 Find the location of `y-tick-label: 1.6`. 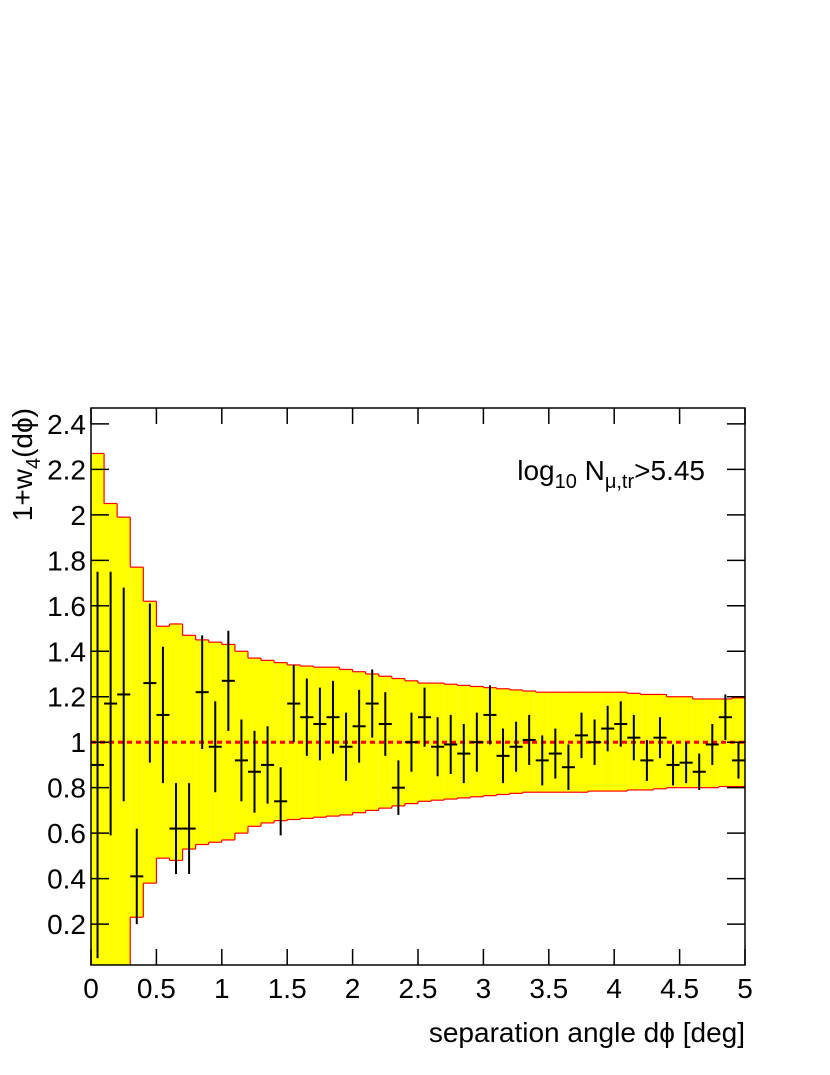

y-tick-label: 1.6 is located at coordinates (66, 606).